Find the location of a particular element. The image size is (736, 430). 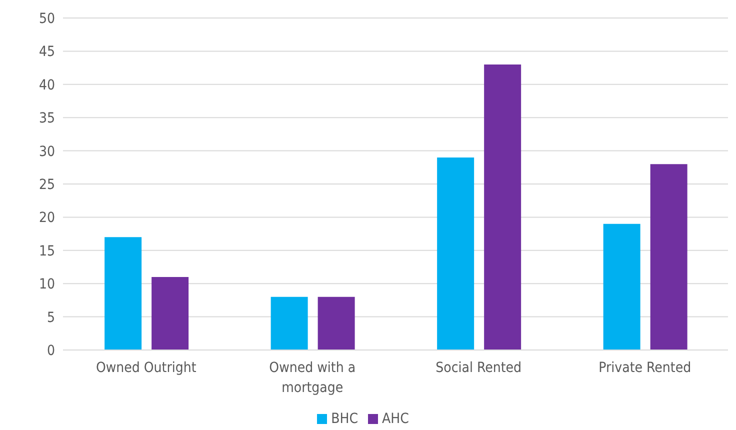

y-tick-label: 50 is located at coordinates (46, 18).